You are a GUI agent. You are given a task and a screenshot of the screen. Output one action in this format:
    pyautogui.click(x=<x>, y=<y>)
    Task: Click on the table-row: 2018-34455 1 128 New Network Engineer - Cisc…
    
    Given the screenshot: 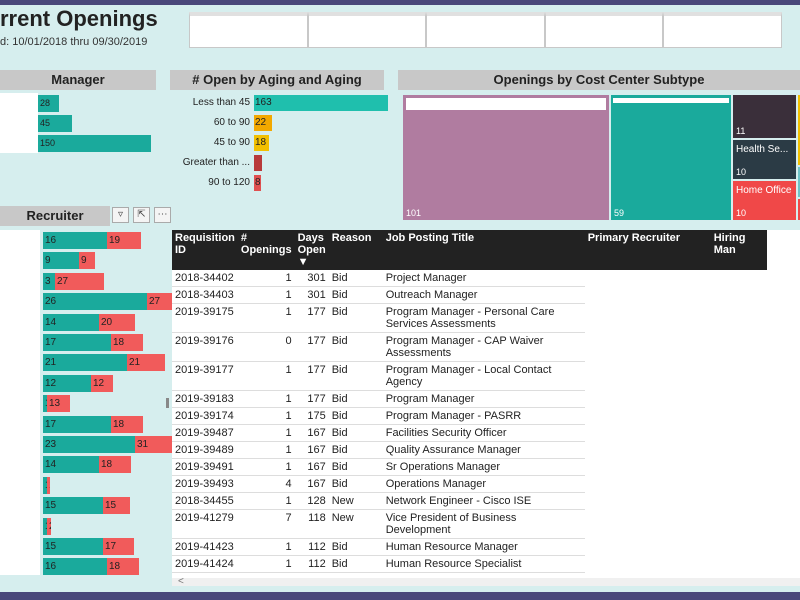 What is the action you would take?
    pyautogui.click(x=469, y=501)
    